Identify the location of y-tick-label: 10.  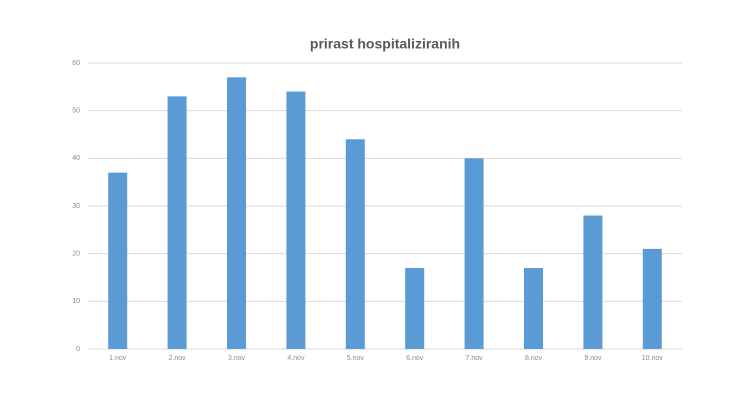
(76, 301).